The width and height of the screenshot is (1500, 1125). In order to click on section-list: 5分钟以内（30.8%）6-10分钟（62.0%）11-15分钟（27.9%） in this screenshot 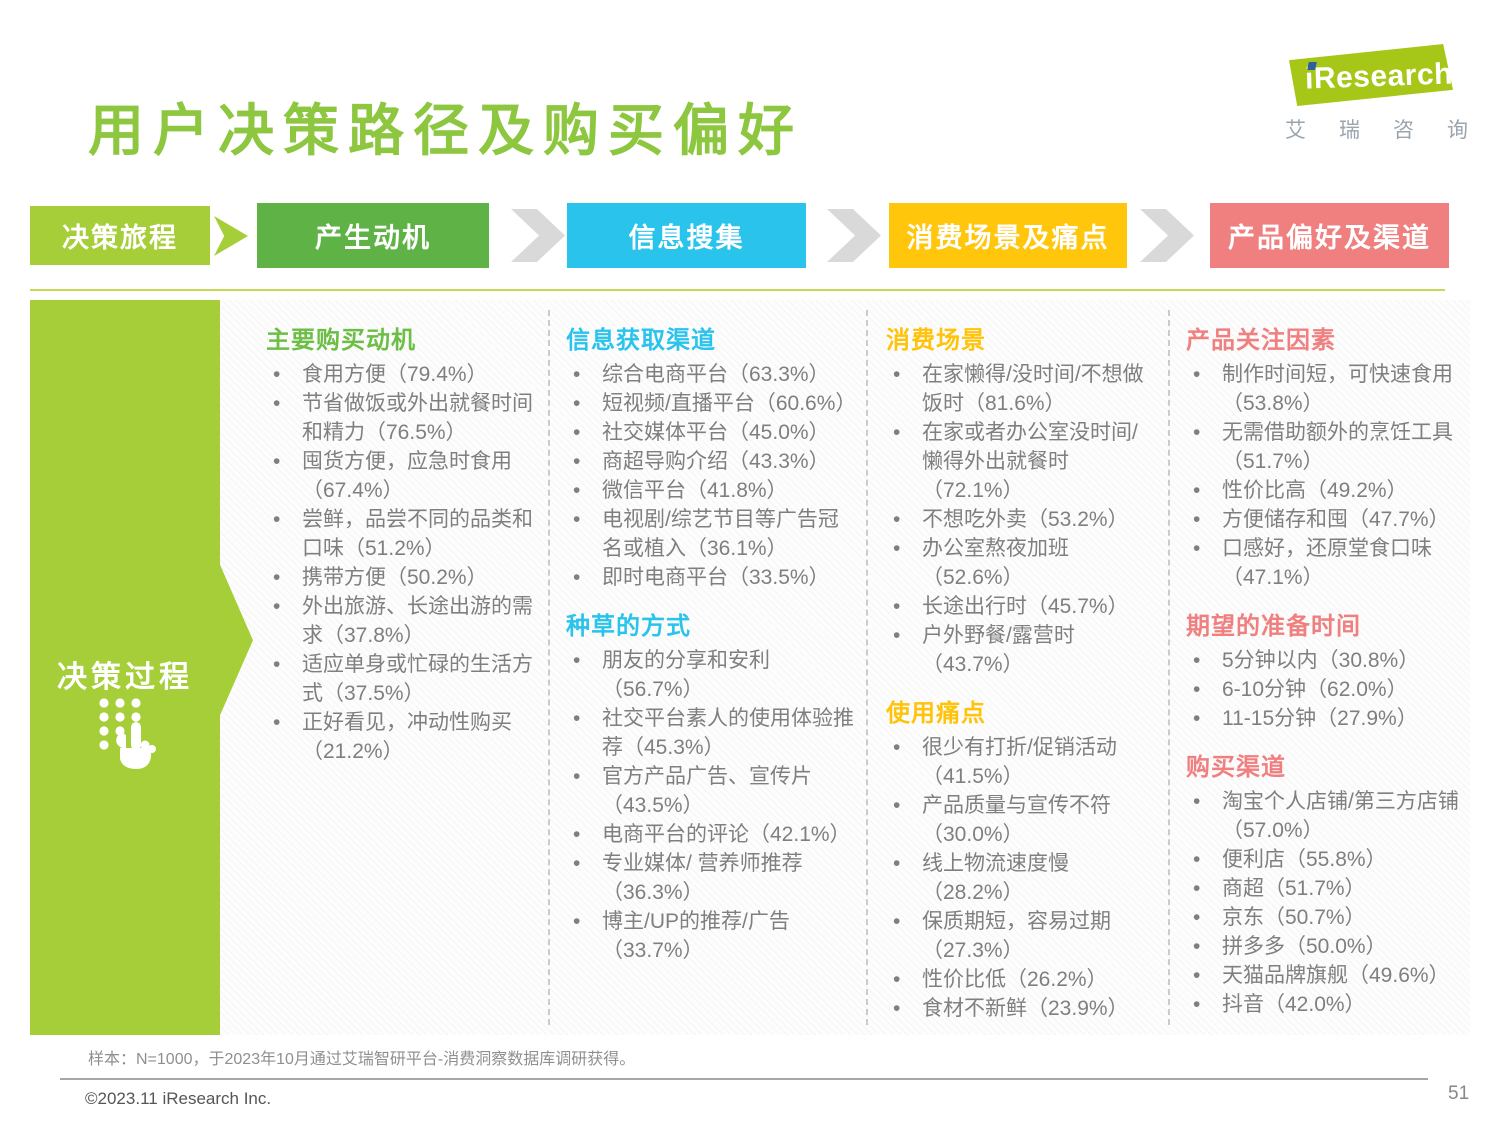, I will do `click(1332, 689)`.